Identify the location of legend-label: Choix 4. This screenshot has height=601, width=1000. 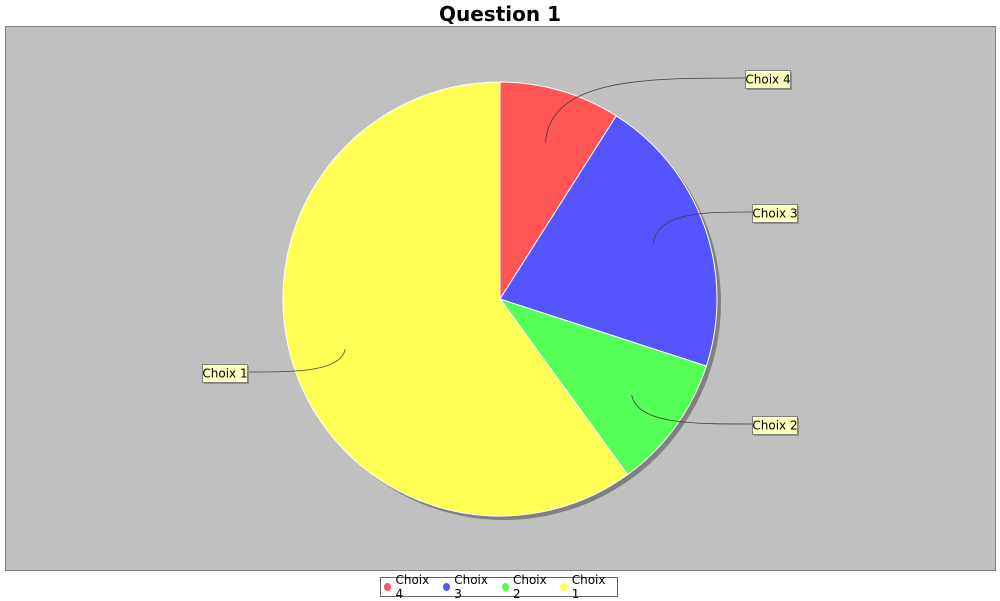
(412, 587).